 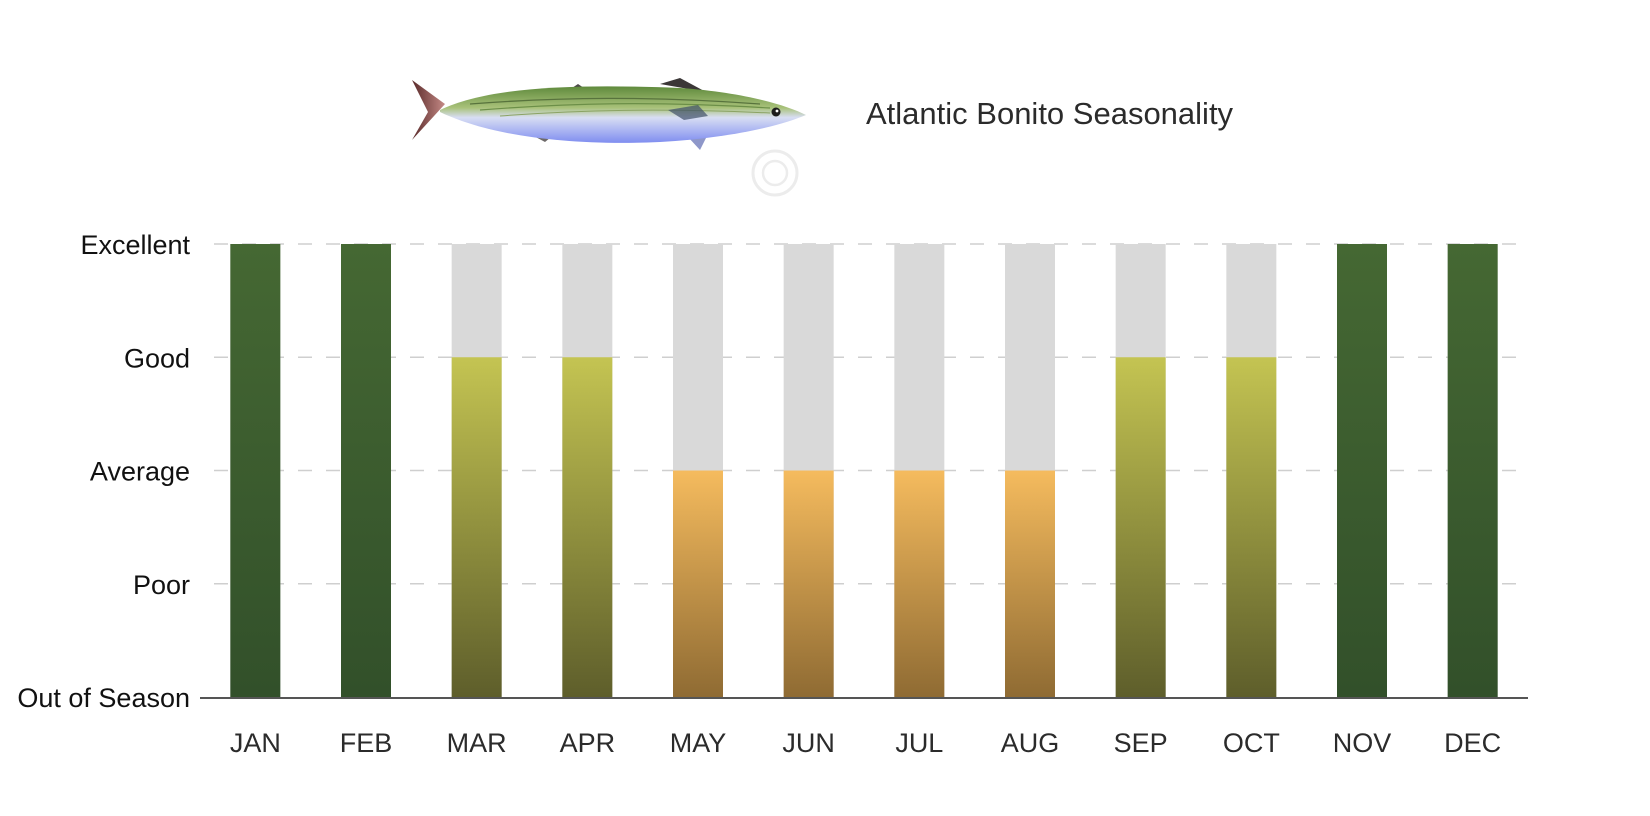 I want to click on y-tick-label: Average, so click(x=140, y=472).